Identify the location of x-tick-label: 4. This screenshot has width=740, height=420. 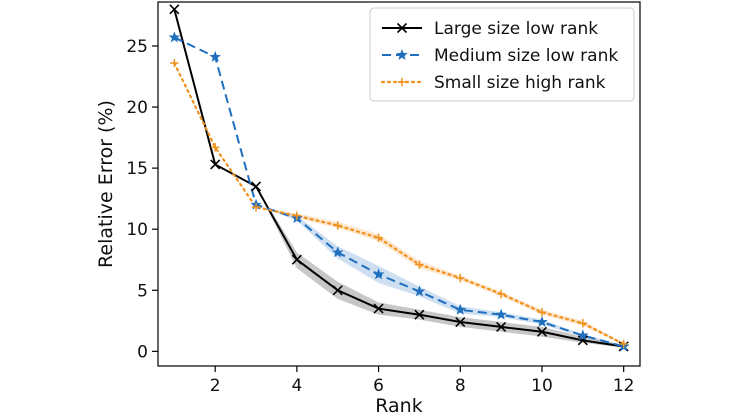
(296, 386).